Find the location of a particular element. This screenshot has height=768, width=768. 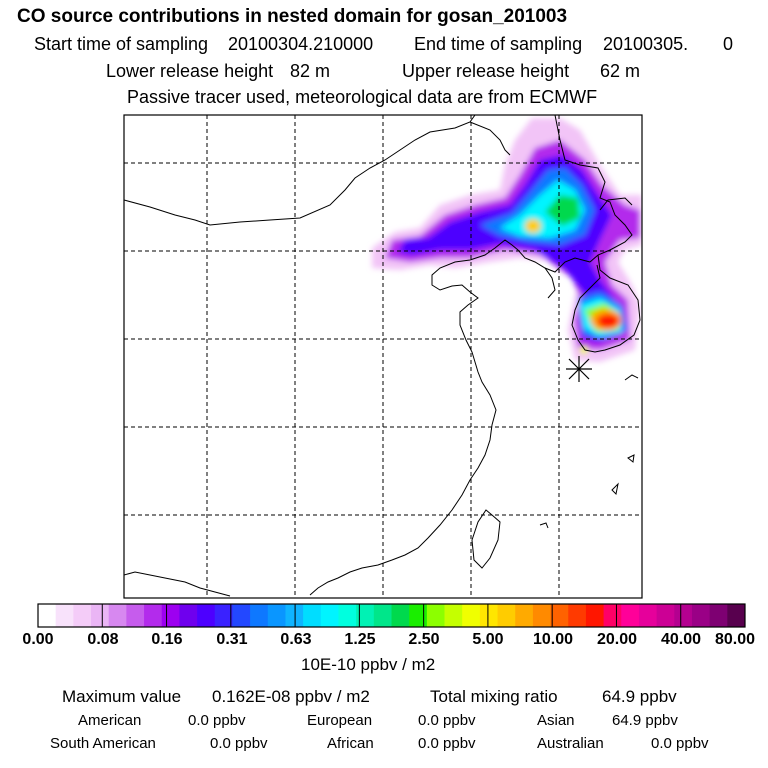

end-time-value: 20100305. is located at coordinates (646, 44).